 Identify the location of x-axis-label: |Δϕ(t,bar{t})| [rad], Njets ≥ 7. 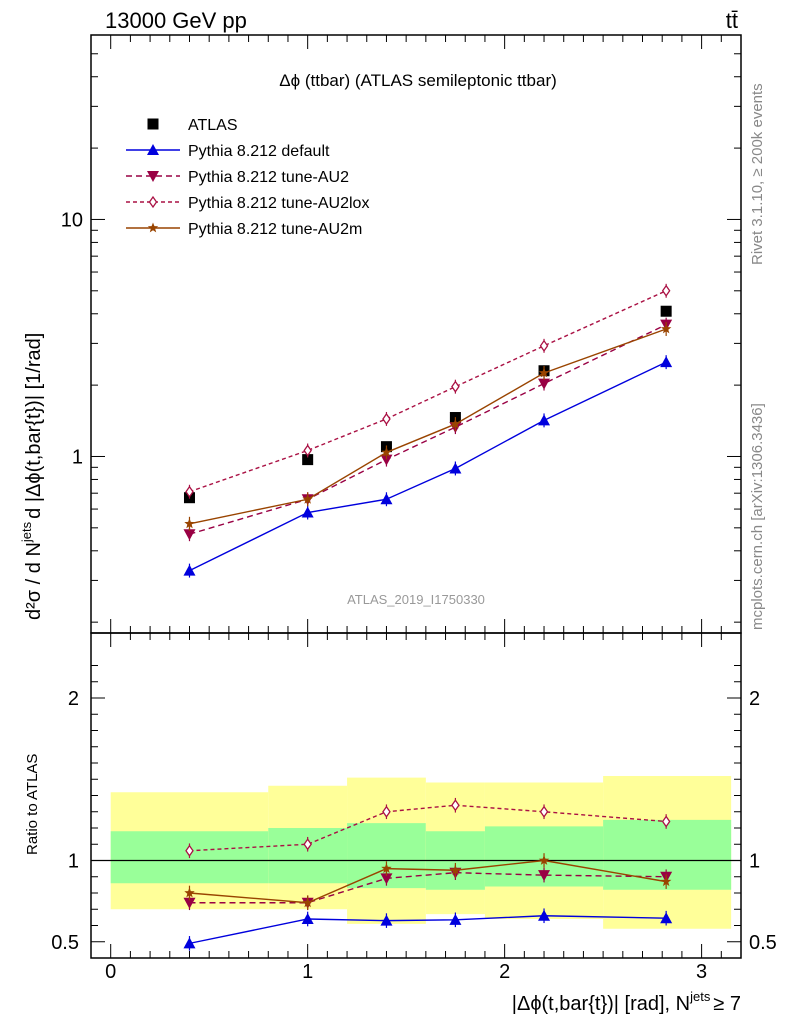
(626, 1002).